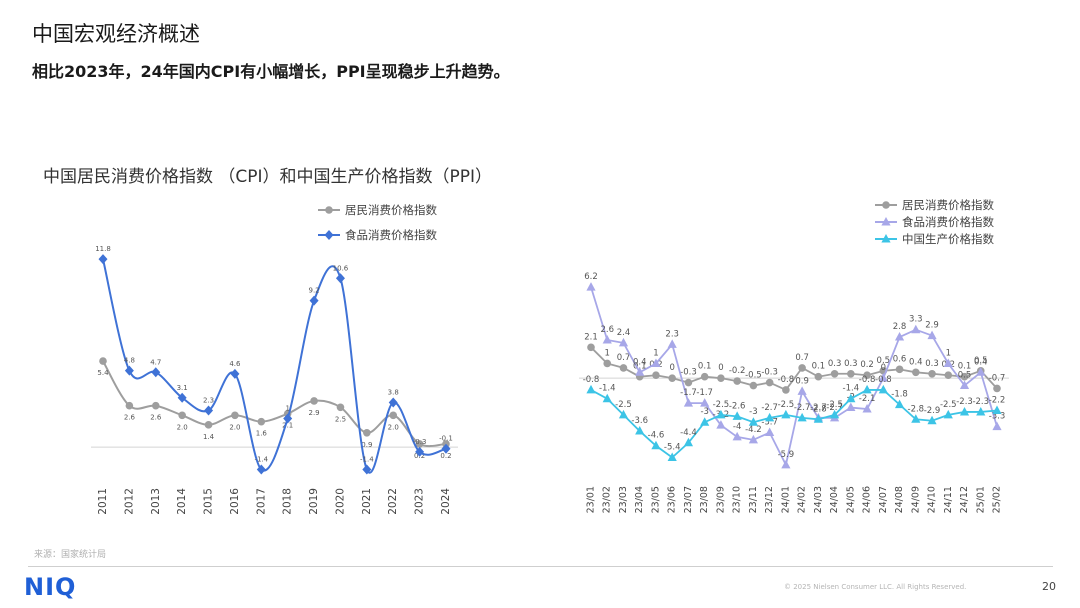  Describe the element at coordinates (753, 499) in the screenshot. I see `x-tick-label: 23/11` at that location.